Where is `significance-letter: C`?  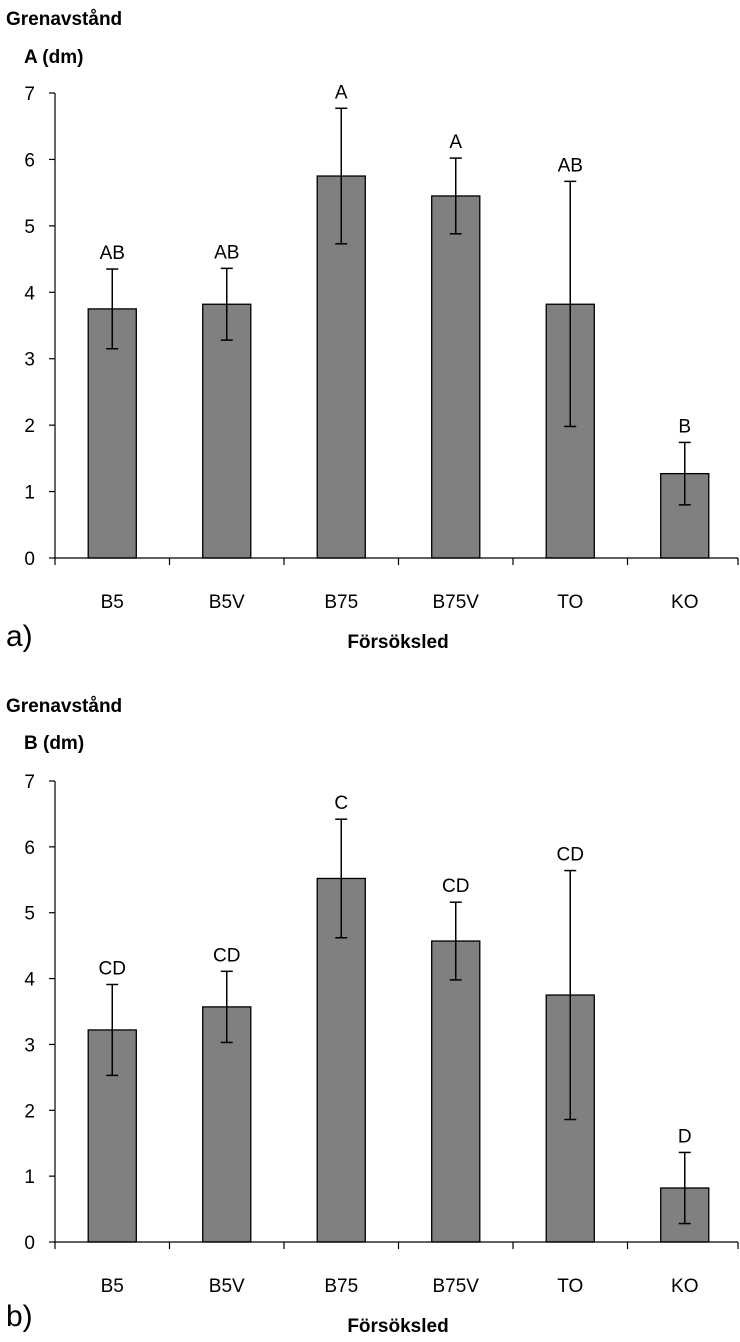 significance-letter: C is located at coordinates (341, 803).